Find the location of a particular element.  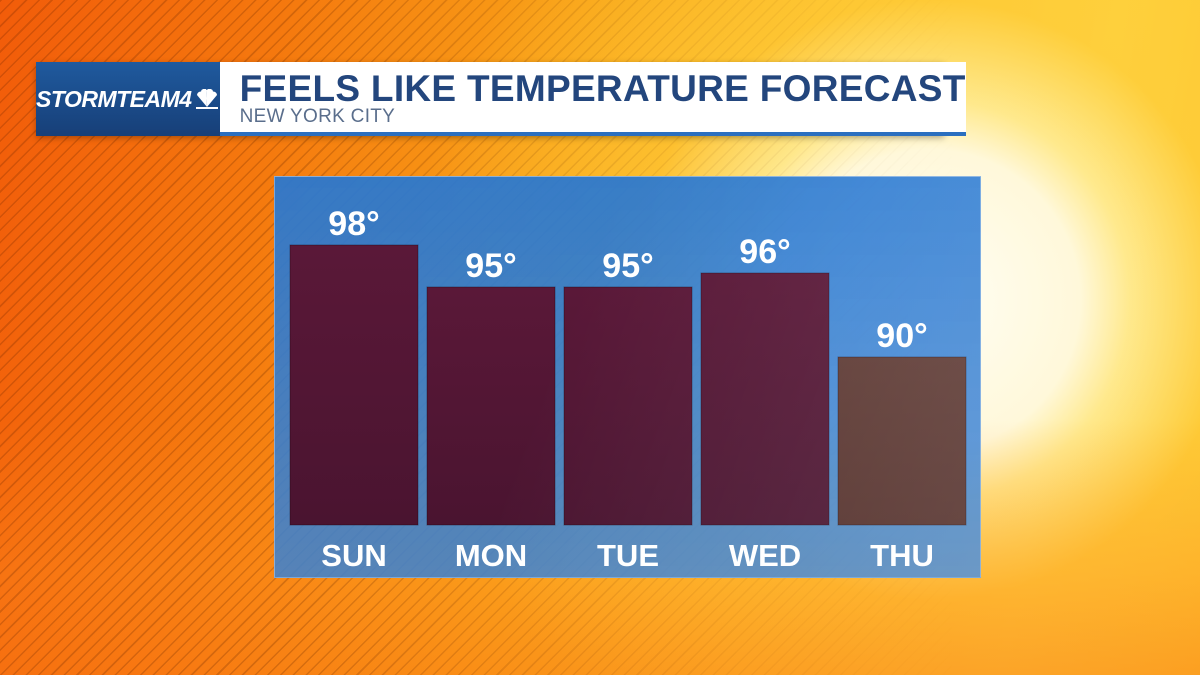

bar-thu is located at coordinates (902, 441).